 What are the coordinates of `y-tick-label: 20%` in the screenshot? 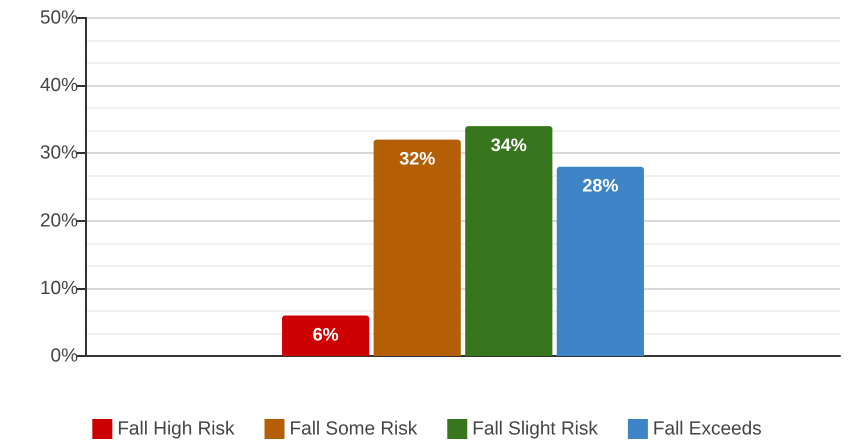 It's located at (59, 221).